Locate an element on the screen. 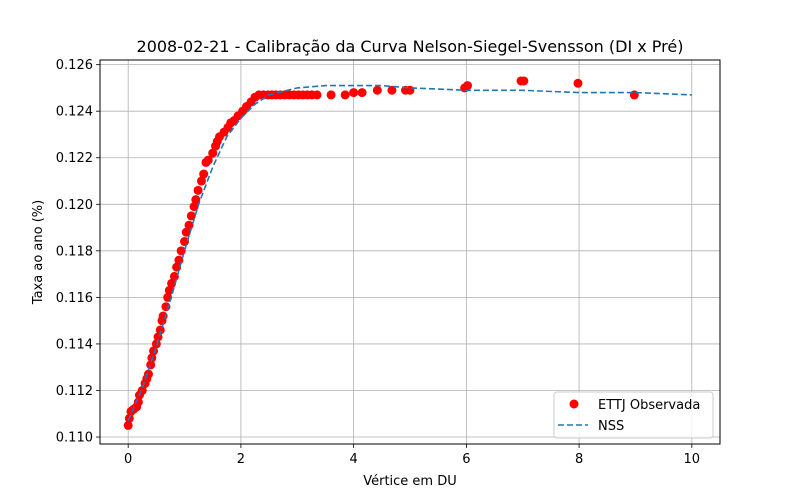  legend: ETTJ Observada NSS is located at coordinates (633, 415).